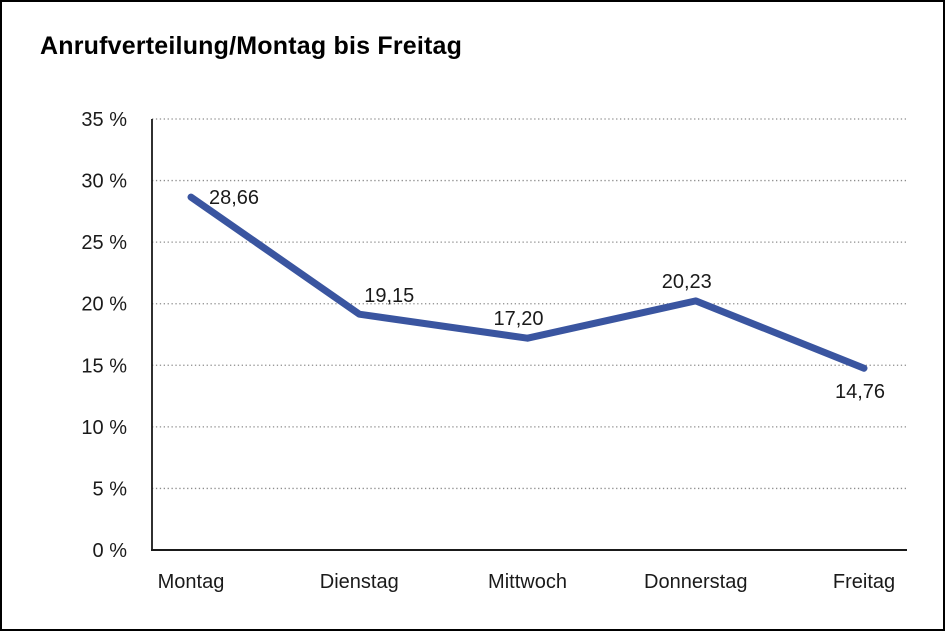  What do you see at coordinates (251, 46) in the screenshot?
I see `chart-title: Anrufverteilung/Montag bis Freitag` at bounding box center [251, 46].